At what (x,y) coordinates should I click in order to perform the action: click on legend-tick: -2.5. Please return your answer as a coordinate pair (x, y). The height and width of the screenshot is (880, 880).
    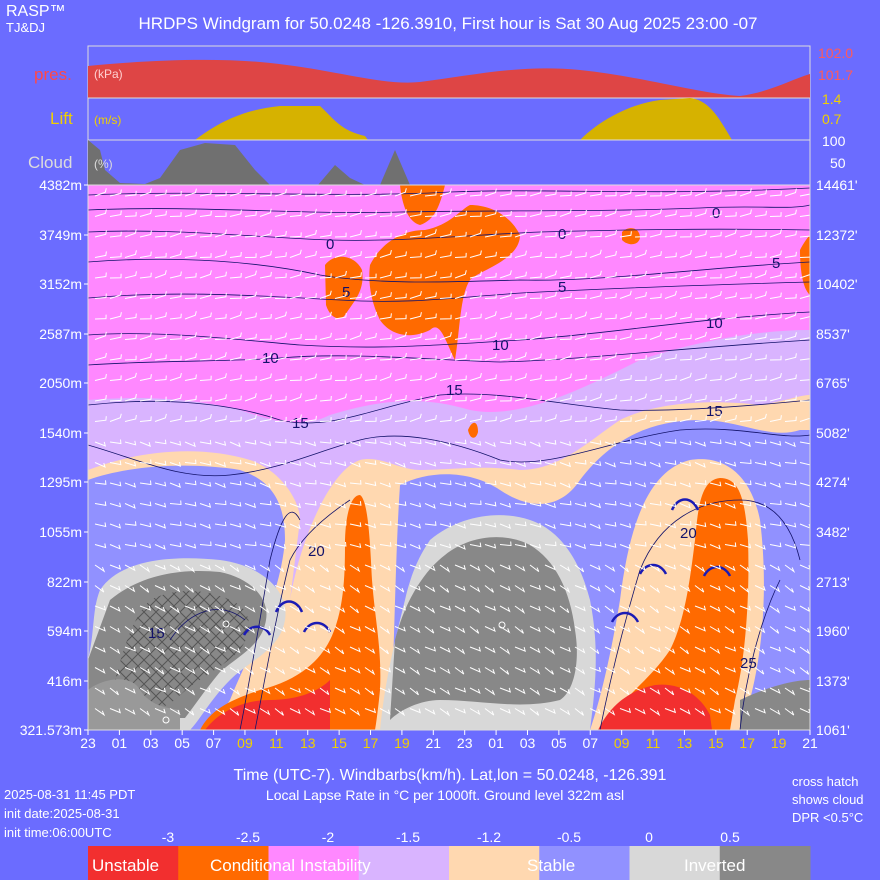
    Looking at the image, I should click on (248, 837).